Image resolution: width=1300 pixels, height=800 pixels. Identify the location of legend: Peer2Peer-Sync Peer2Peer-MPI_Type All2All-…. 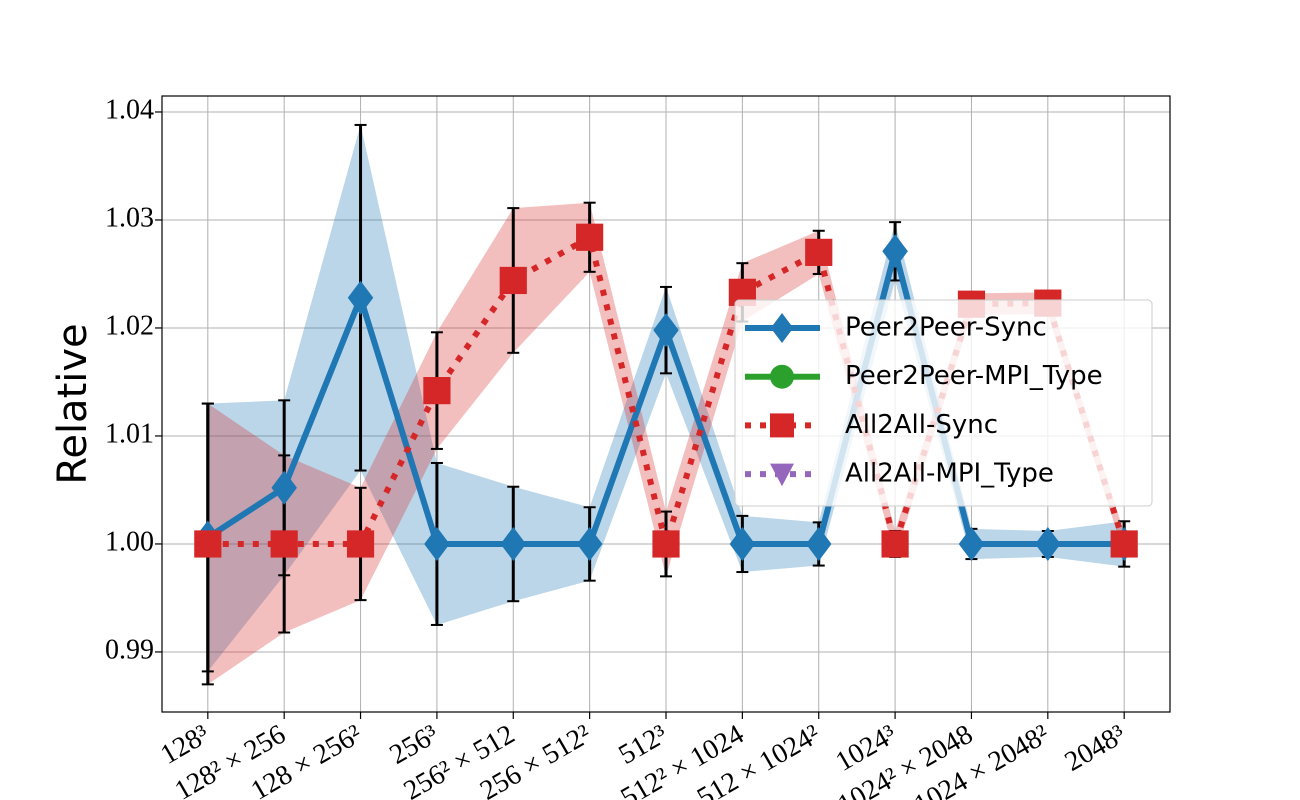
(943, 403).